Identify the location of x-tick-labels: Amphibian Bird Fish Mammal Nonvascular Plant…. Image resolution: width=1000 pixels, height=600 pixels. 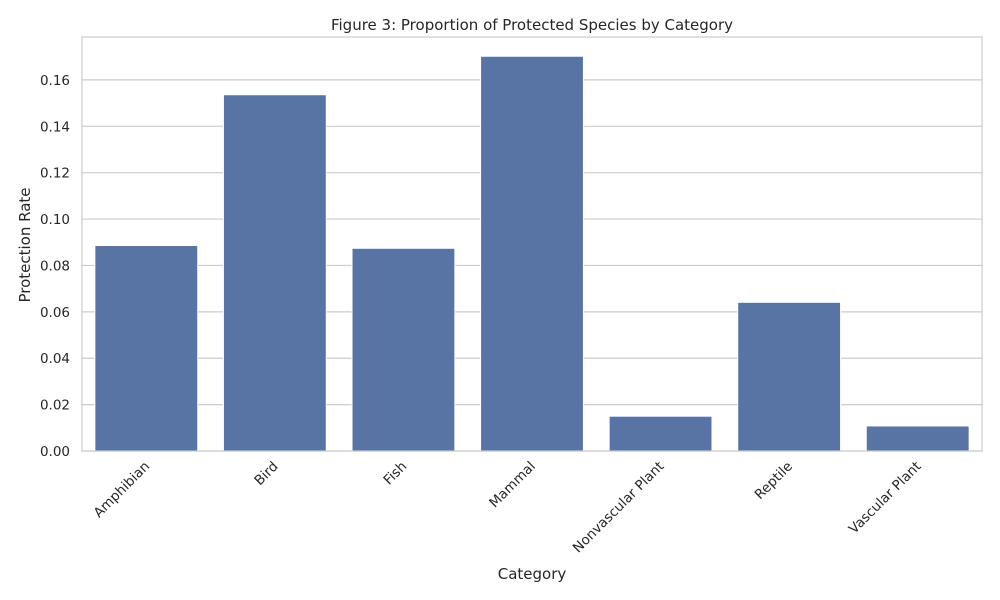
(508, 508).